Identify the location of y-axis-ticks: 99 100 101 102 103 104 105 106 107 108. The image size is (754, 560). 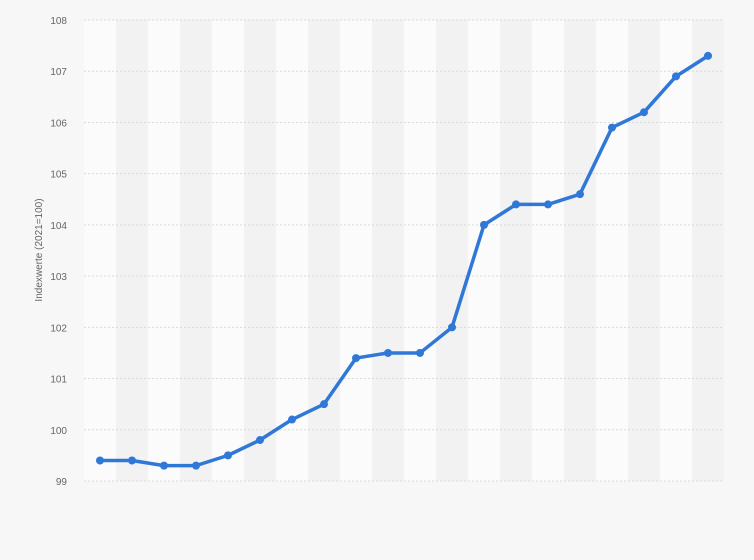
(58, 252).